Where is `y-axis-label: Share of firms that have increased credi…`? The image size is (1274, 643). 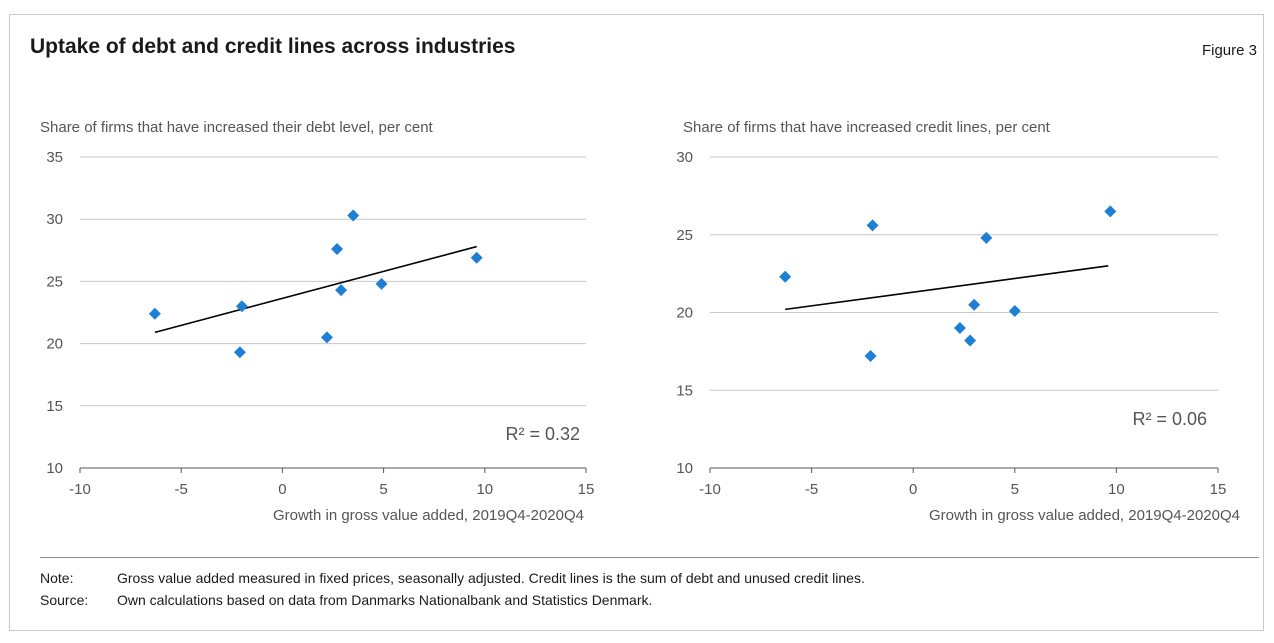
y-axis-label: Share of firms that have increased credi… is located at coordinates (867, 127).